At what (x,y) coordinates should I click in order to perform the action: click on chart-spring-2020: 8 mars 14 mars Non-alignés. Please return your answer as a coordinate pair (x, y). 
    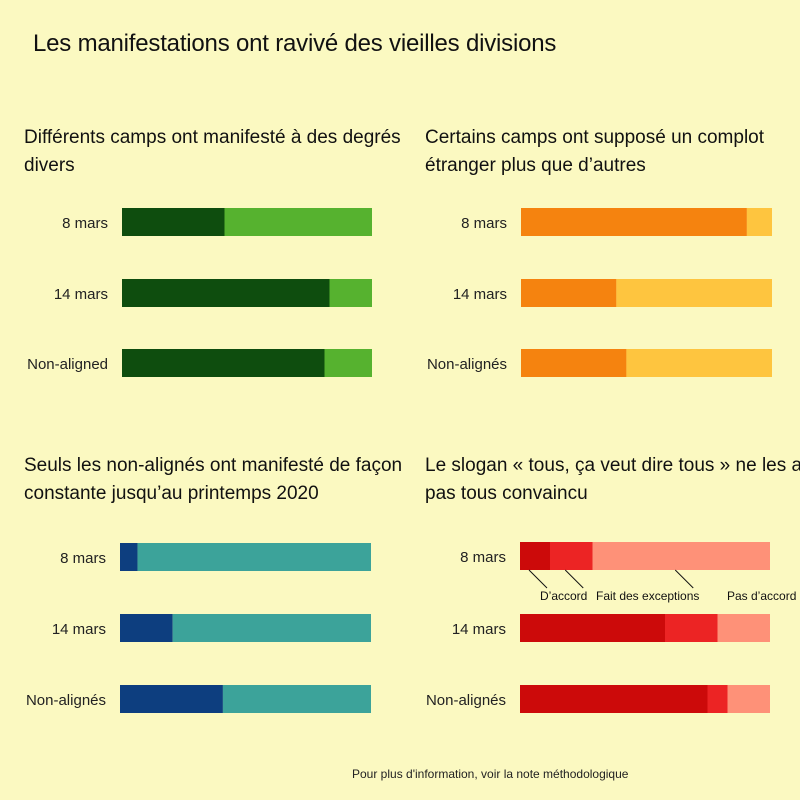
    Looking at the image, I should click on (198, 628).